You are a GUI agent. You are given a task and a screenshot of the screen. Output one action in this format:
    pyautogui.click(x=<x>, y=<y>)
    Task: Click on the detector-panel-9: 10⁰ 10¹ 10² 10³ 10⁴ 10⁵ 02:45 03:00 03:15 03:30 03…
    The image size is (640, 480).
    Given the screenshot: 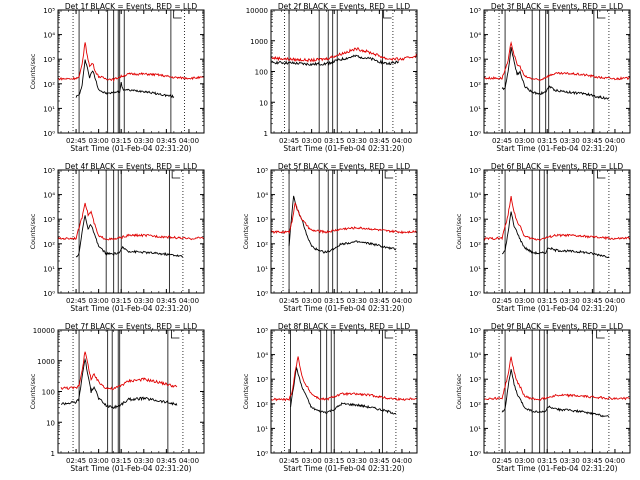 What is the action you would take?
    pyautogui.click(x=543, y=397)
    